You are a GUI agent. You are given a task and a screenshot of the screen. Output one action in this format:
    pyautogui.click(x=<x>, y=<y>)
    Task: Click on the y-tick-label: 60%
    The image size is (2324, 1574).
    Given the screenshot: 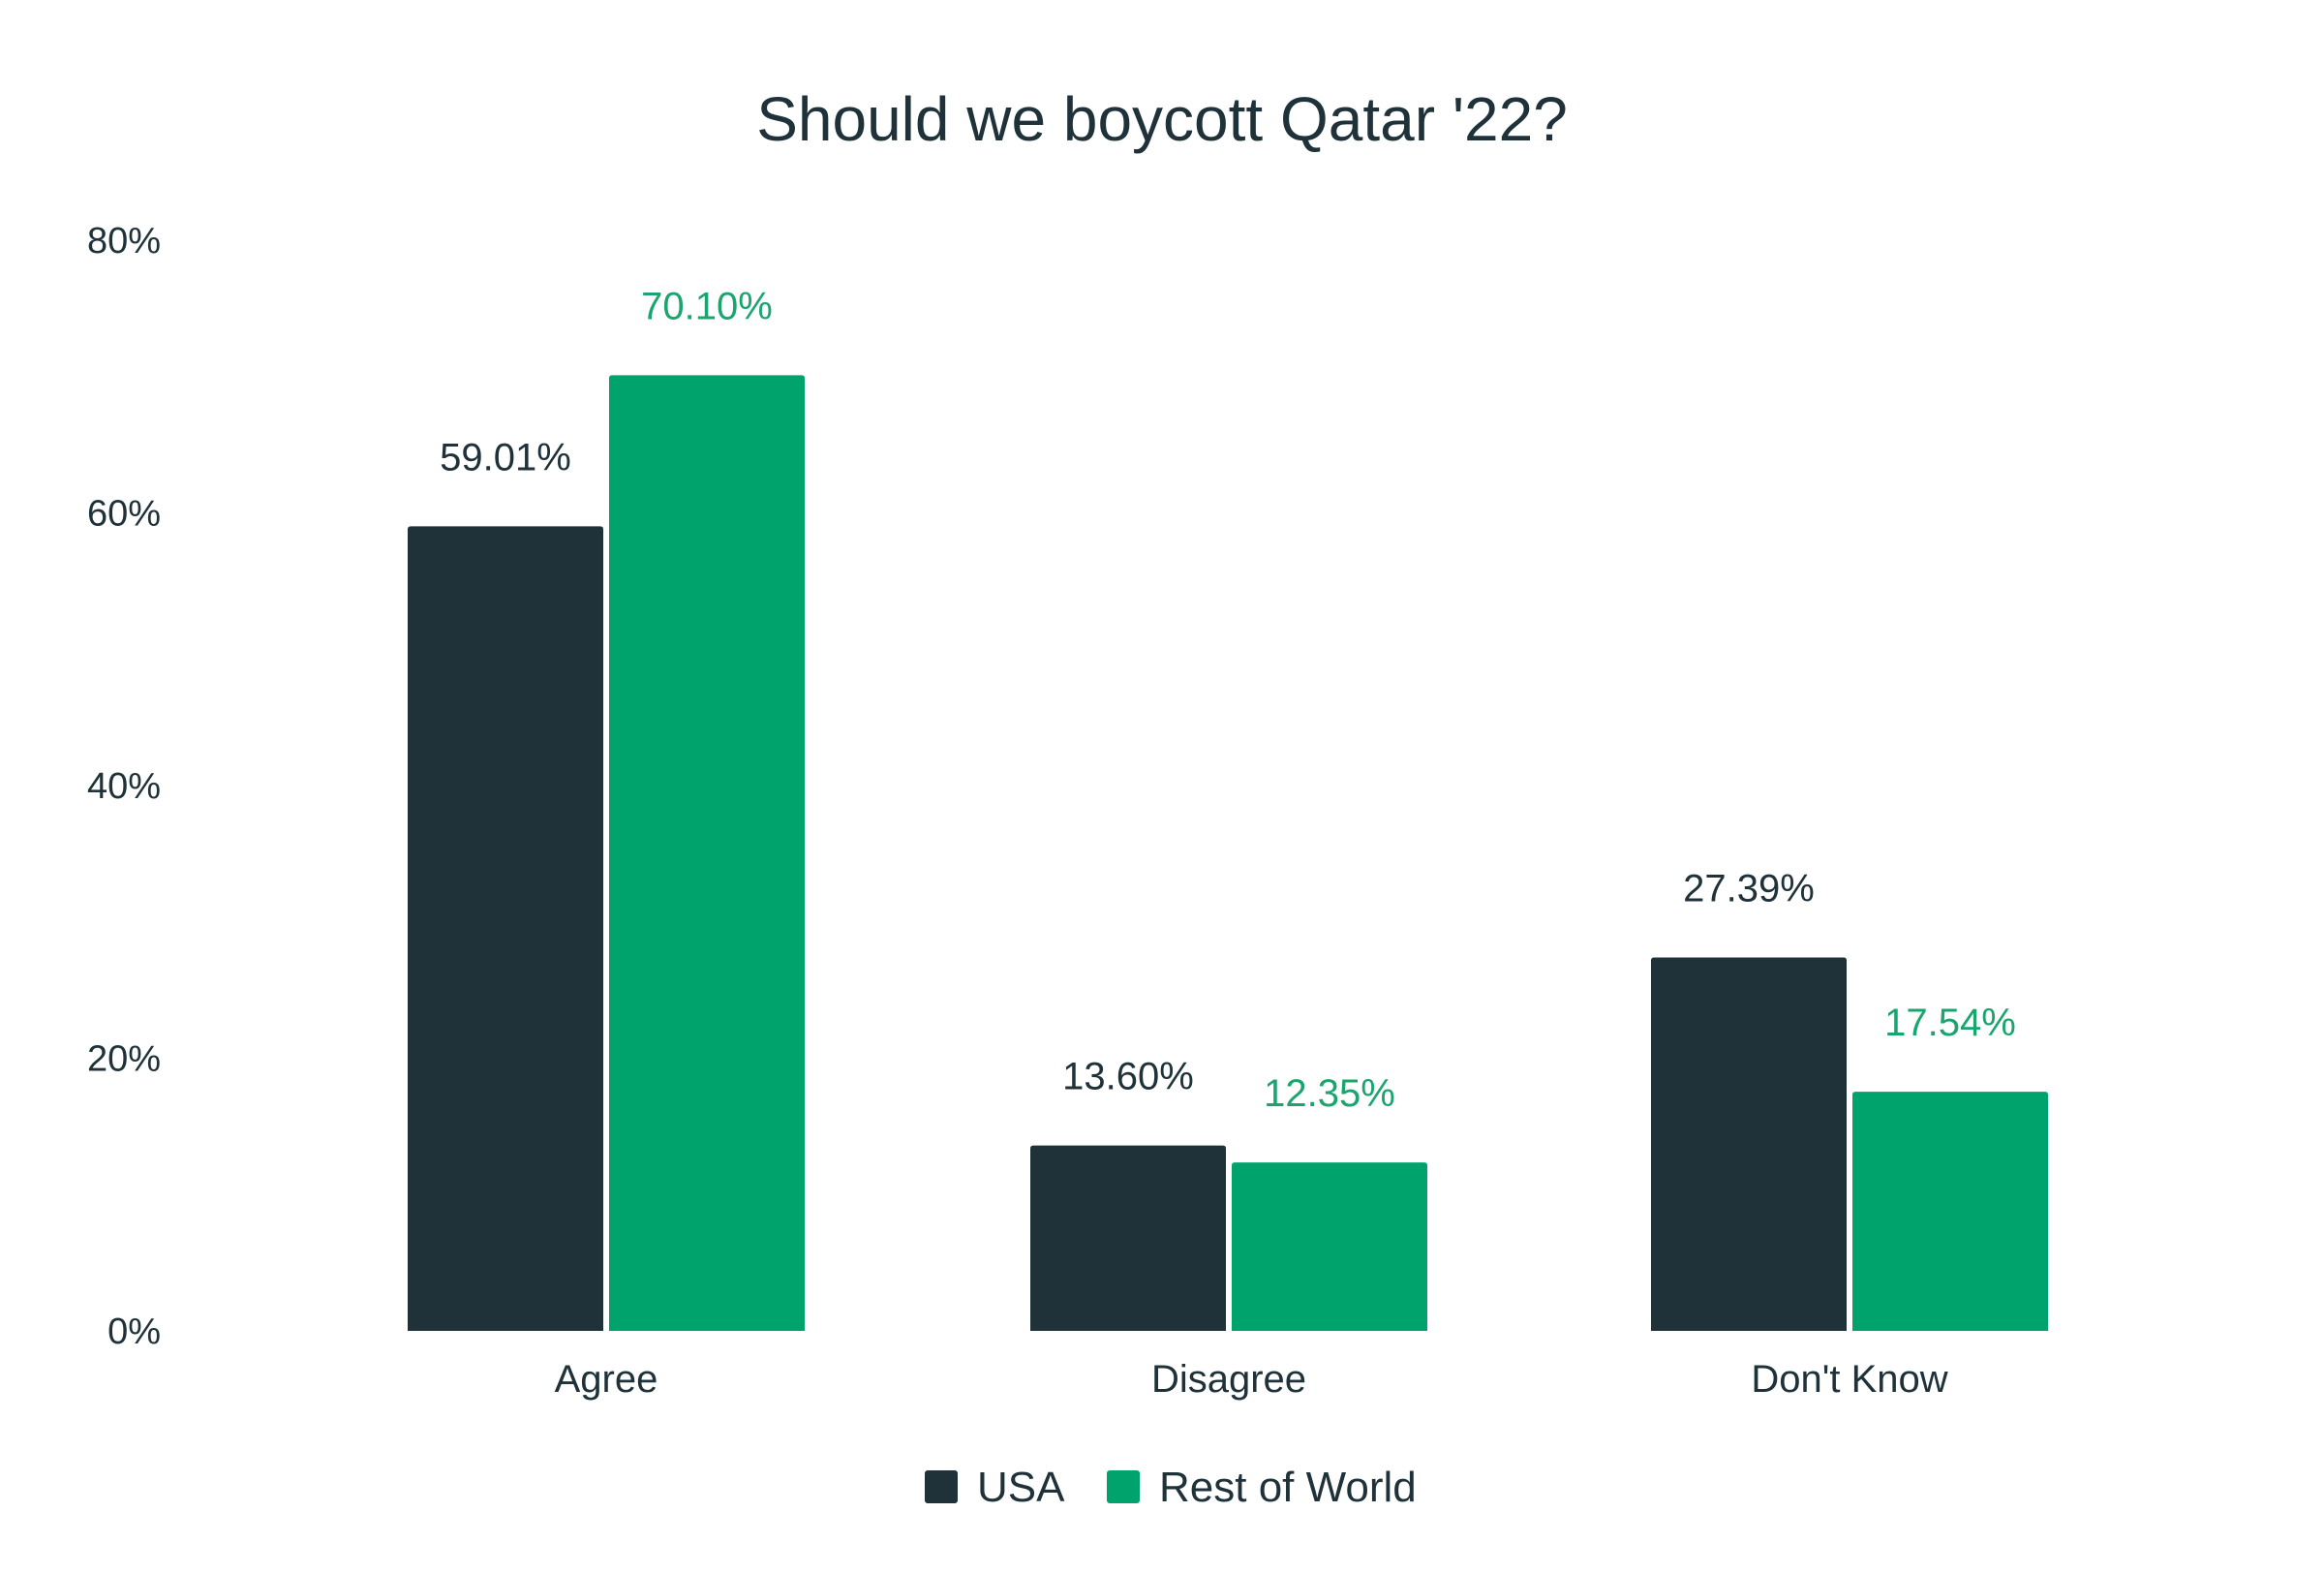 What is the action you would take?
    pyautogui.click(x=124, y=514)
    